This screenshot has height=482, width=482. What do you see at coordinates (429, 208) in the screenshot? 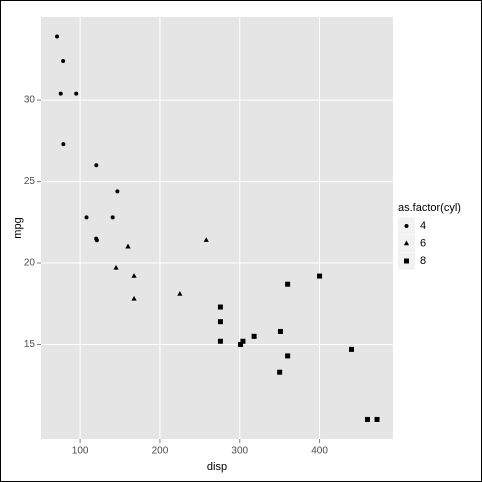
I see `legend-title: as.factor(cyl)` at bounding box center [429, 208].